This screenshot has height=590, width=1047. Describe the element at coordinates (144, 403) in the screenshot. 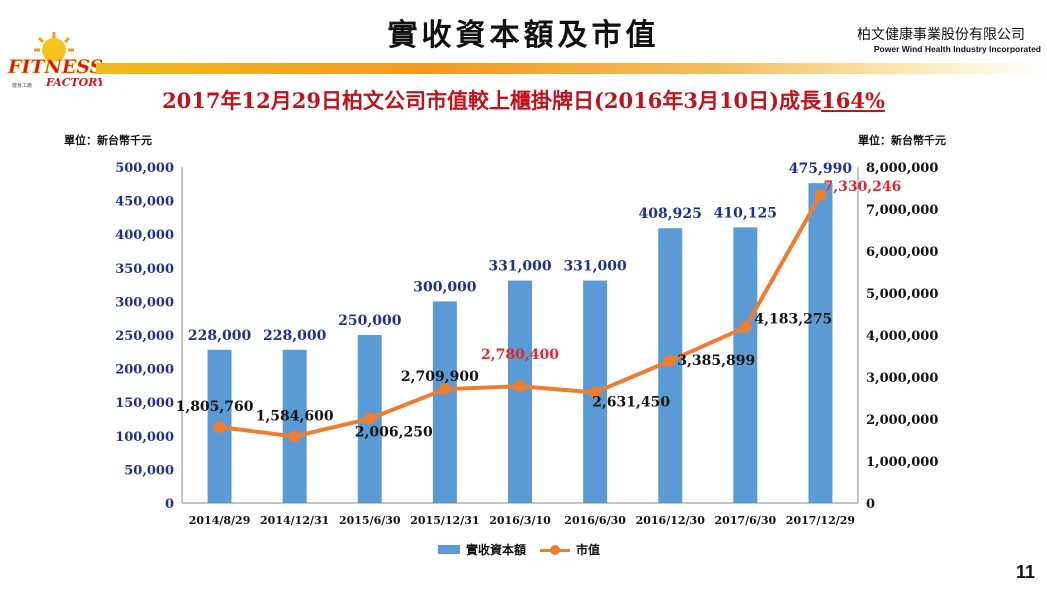

I see `left-tick-label: 150,000` at that location.